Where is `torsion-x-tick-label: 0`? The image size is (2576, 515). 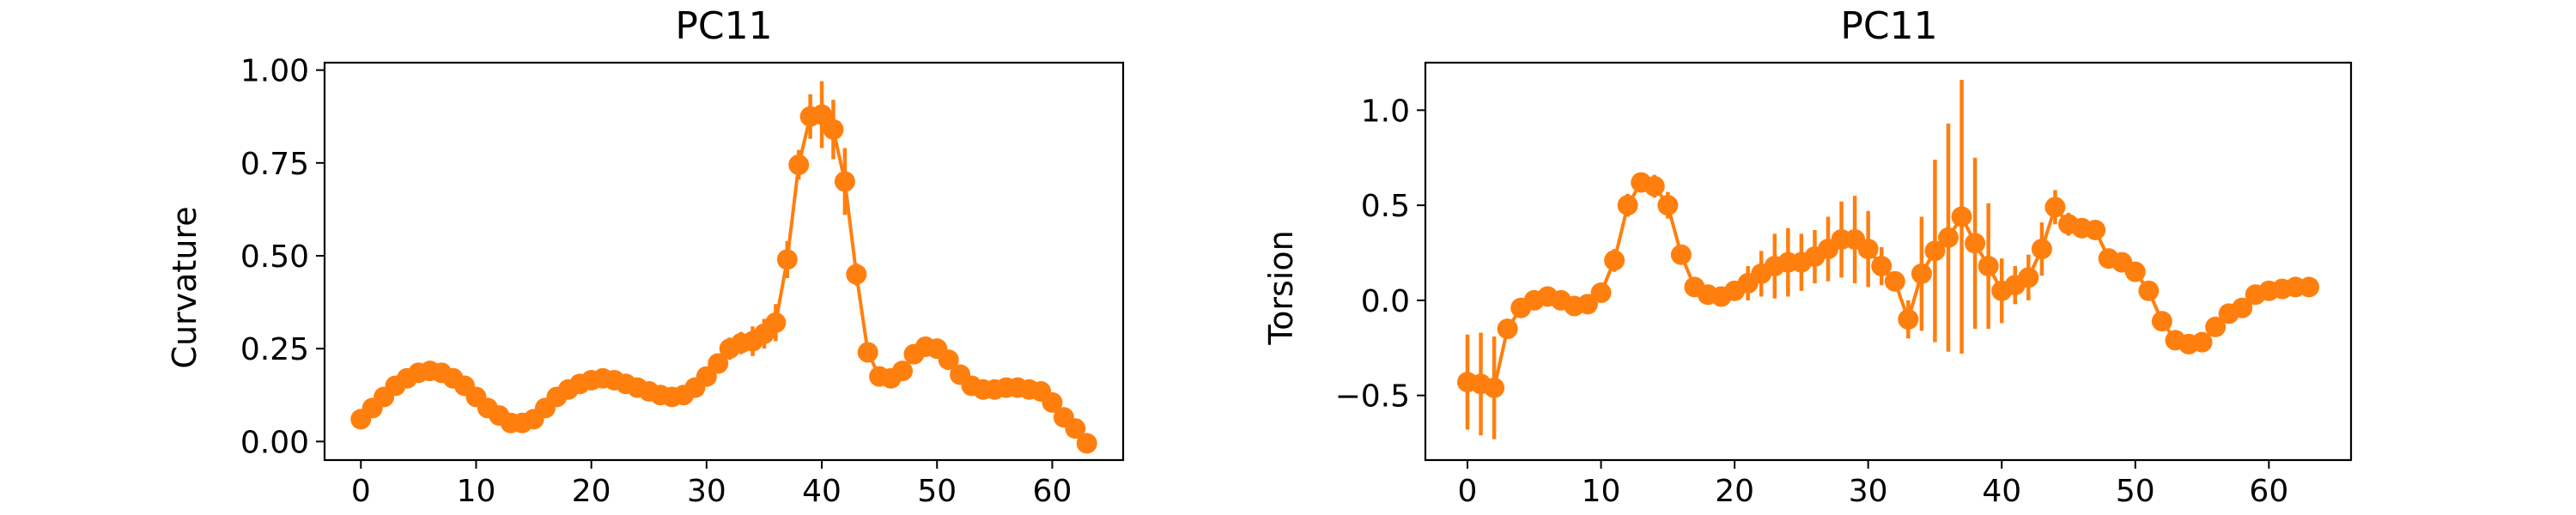
torsion-x-tick-label: 0 is located at coordinates (1468, 491).